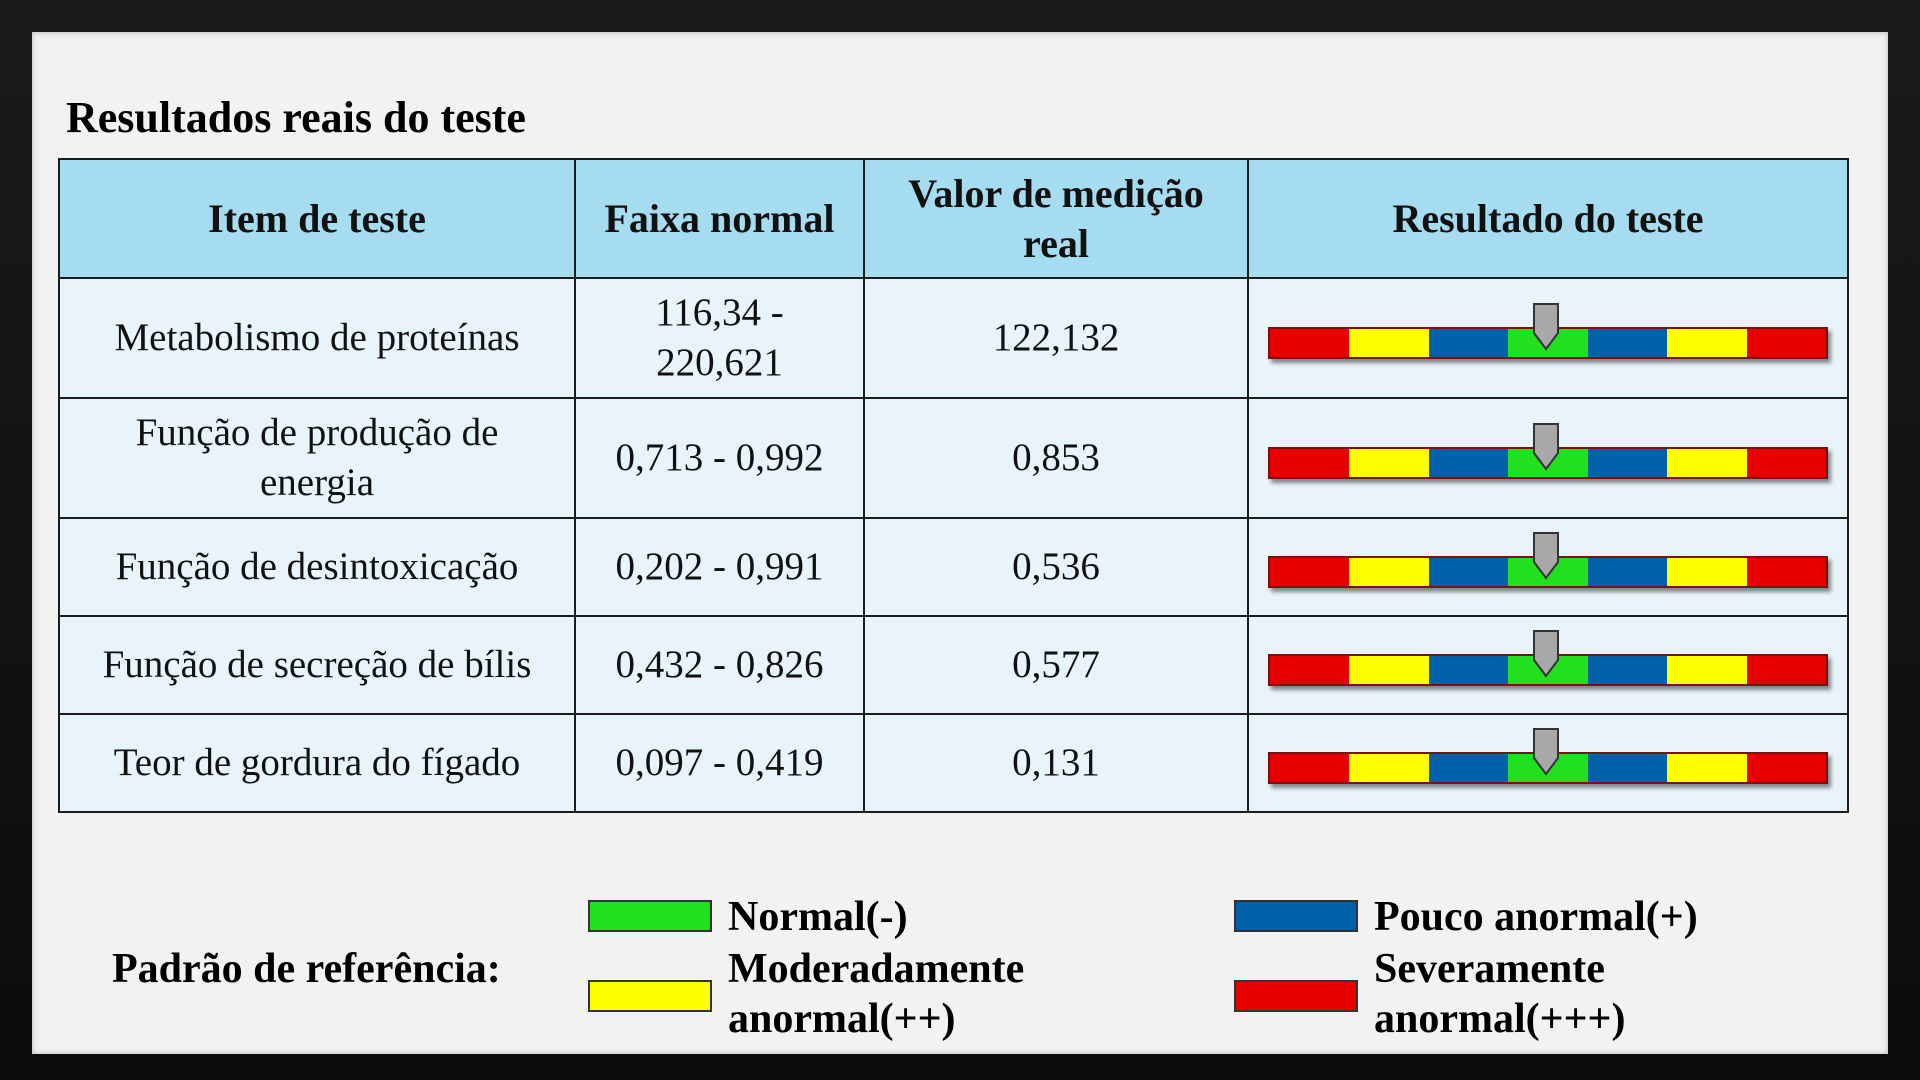 The width and height of the screenshot is (1920, 1080). I want to click on range-cell: 0,713 - 0,992, so click(719, 458).